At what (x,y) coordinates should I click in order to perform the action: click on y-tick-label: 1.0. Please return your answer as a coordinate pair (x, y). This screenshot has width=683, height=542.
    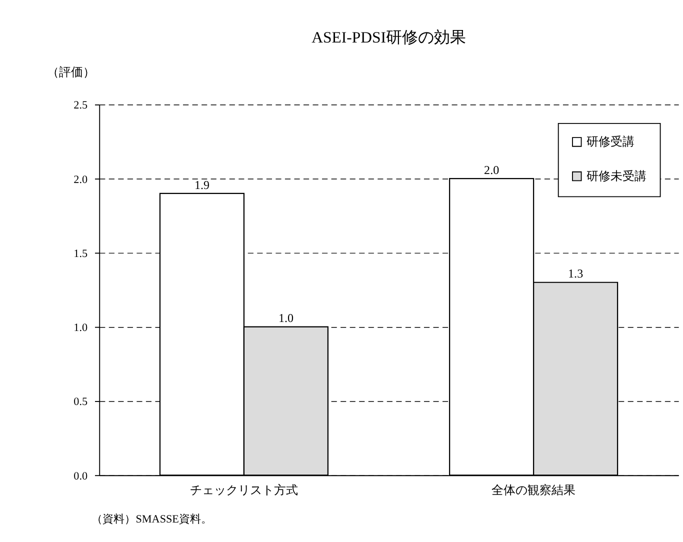
    Looking at the image, I should click on (81, 328).